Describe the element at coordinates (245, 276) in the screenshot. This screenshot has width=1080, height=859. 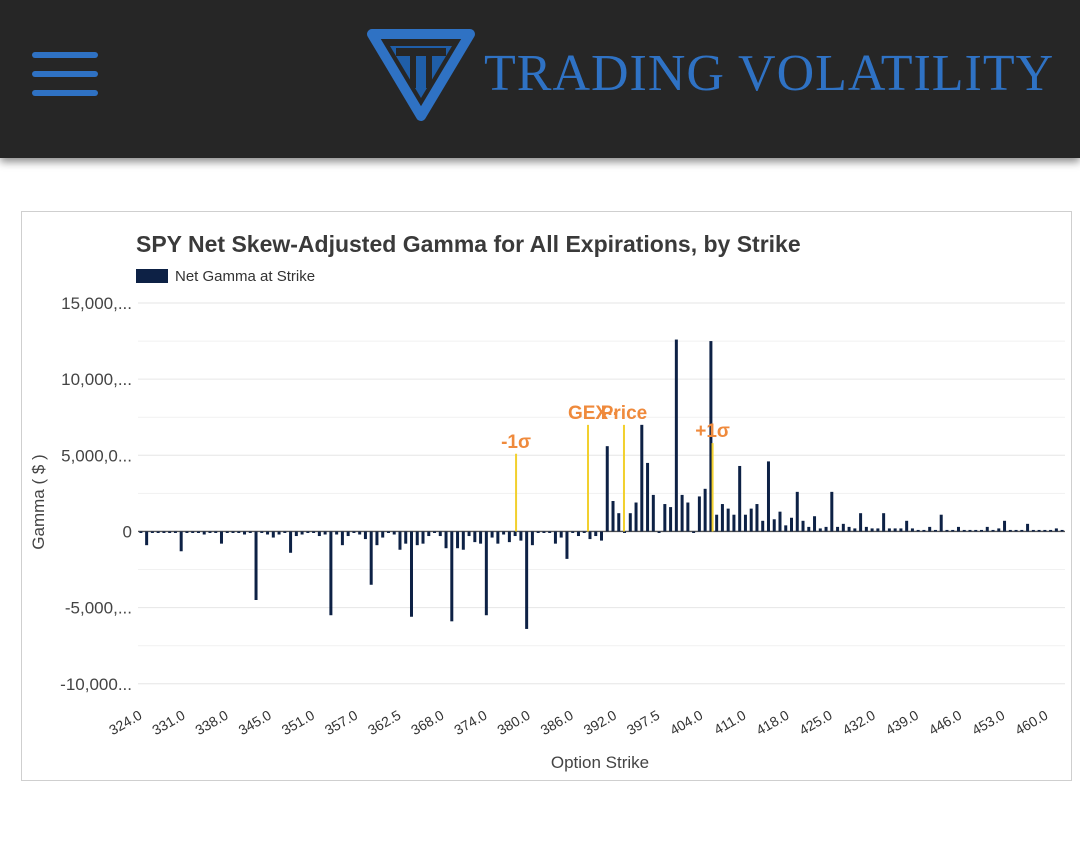
I see `legend-label: Net Gamma at Strike` at that location.